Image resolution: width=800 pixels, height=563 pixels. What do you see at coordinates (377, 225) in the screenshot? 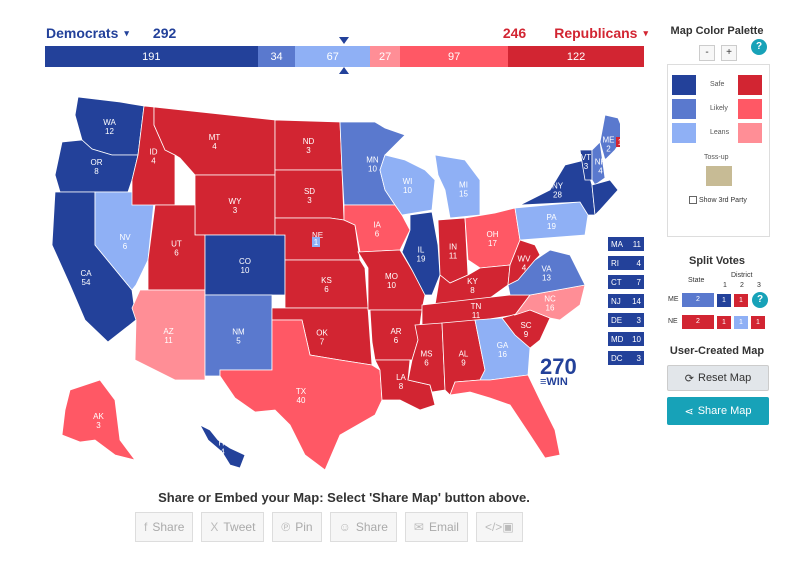
I see `state-abbr-label: IA` at bounding box center [377, 225].